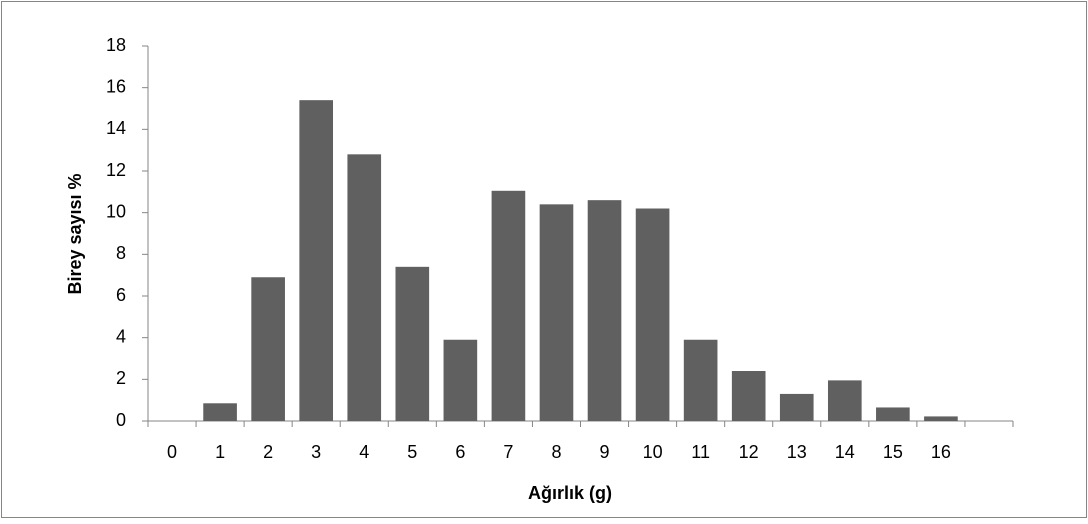  What do you see at coordinates (268, 452) in the screenshot?
I see `x-tick-label: 2` at bounding box center [268, 452].